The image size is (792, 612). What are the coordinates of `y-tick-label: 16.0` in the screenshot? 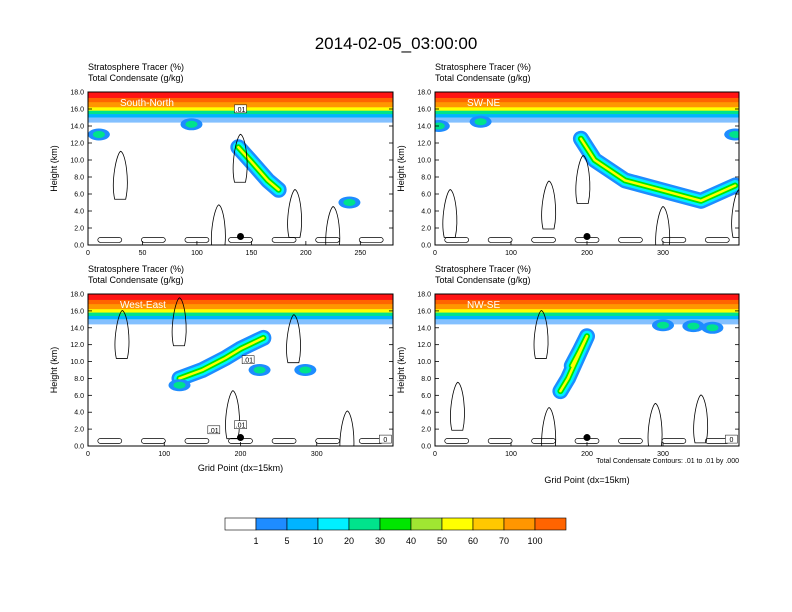 It's located at (77, 110).